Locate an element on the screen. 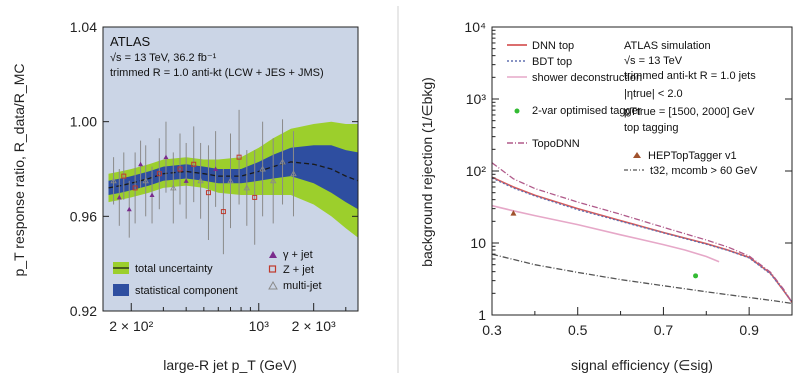 This screenshot has height=379, width=805. right-y-axis-label: background rejection (1/∈bkg) is located at coordinates (427, 172).